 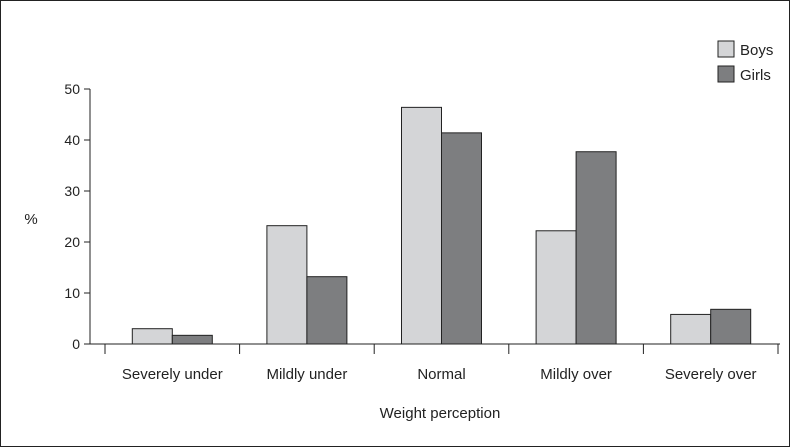 What do you see at coordinates (172, 374) in the screenshot?
I see `x-category-label: Severely under` at bounding box center [172, 374].